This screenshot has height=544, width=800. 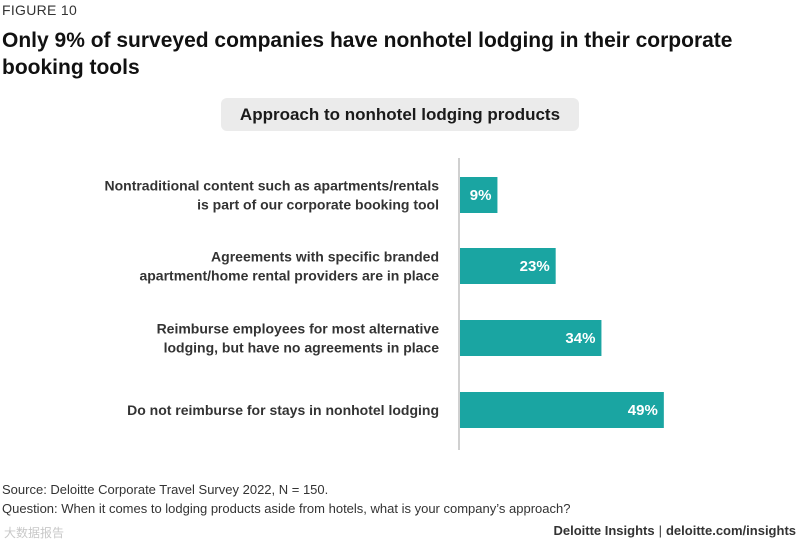 I want to click on bar-value-label-1: 23%, so click(x=535, y=266).